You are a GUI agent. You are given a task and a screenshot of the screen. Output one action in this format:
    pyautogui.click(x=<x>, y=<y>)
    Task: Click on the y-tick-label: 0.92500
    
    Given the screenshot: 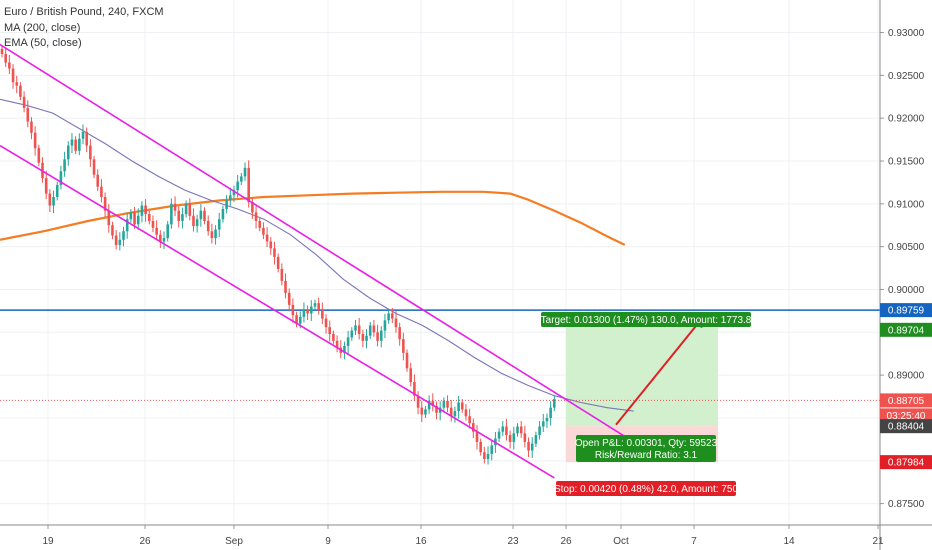 What is the action you would take?
    pyautogui.click(x=906, y=76)
    